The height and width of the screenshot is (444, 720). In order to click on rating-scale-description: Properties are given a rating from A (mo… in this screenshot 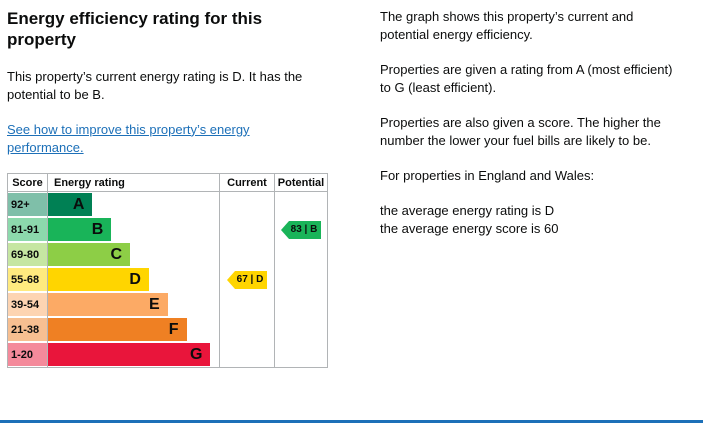, I will do `click(526, 78)`.